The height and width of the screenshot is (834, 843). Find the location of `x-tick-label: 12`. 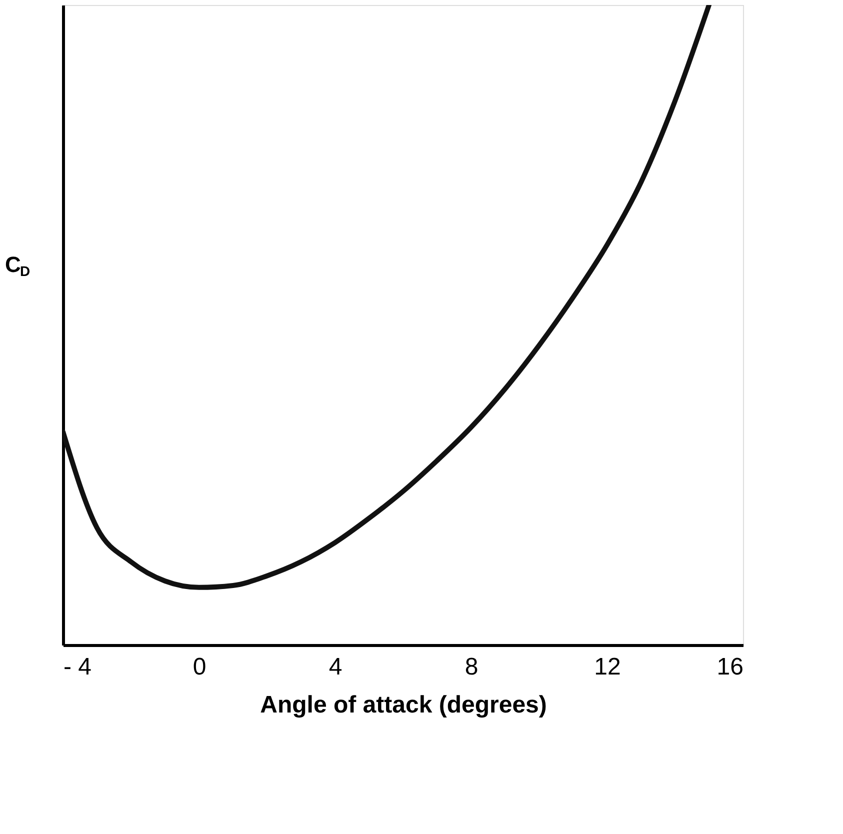

x-tick-label: 12 is located at coordinates (607, 667).